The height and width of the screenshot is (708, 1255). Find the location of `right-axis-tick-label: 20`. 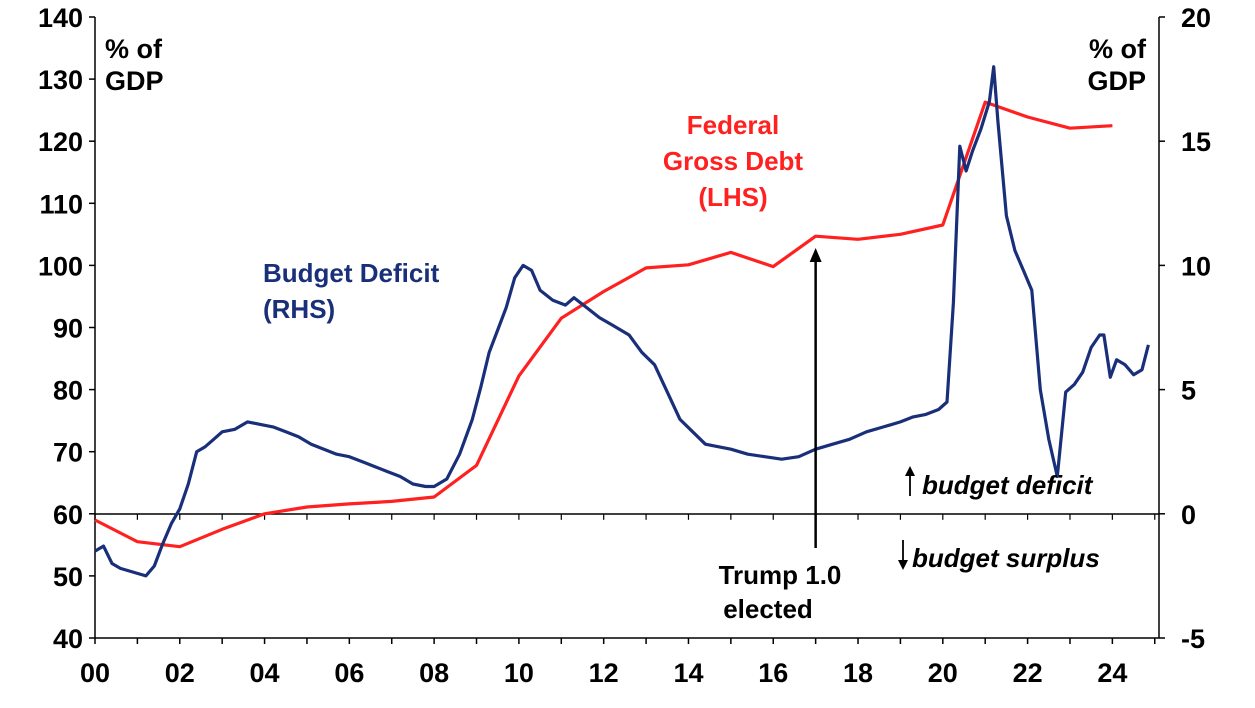

right-axis-tick-label: 20 is located at coordinates (1196, 18).